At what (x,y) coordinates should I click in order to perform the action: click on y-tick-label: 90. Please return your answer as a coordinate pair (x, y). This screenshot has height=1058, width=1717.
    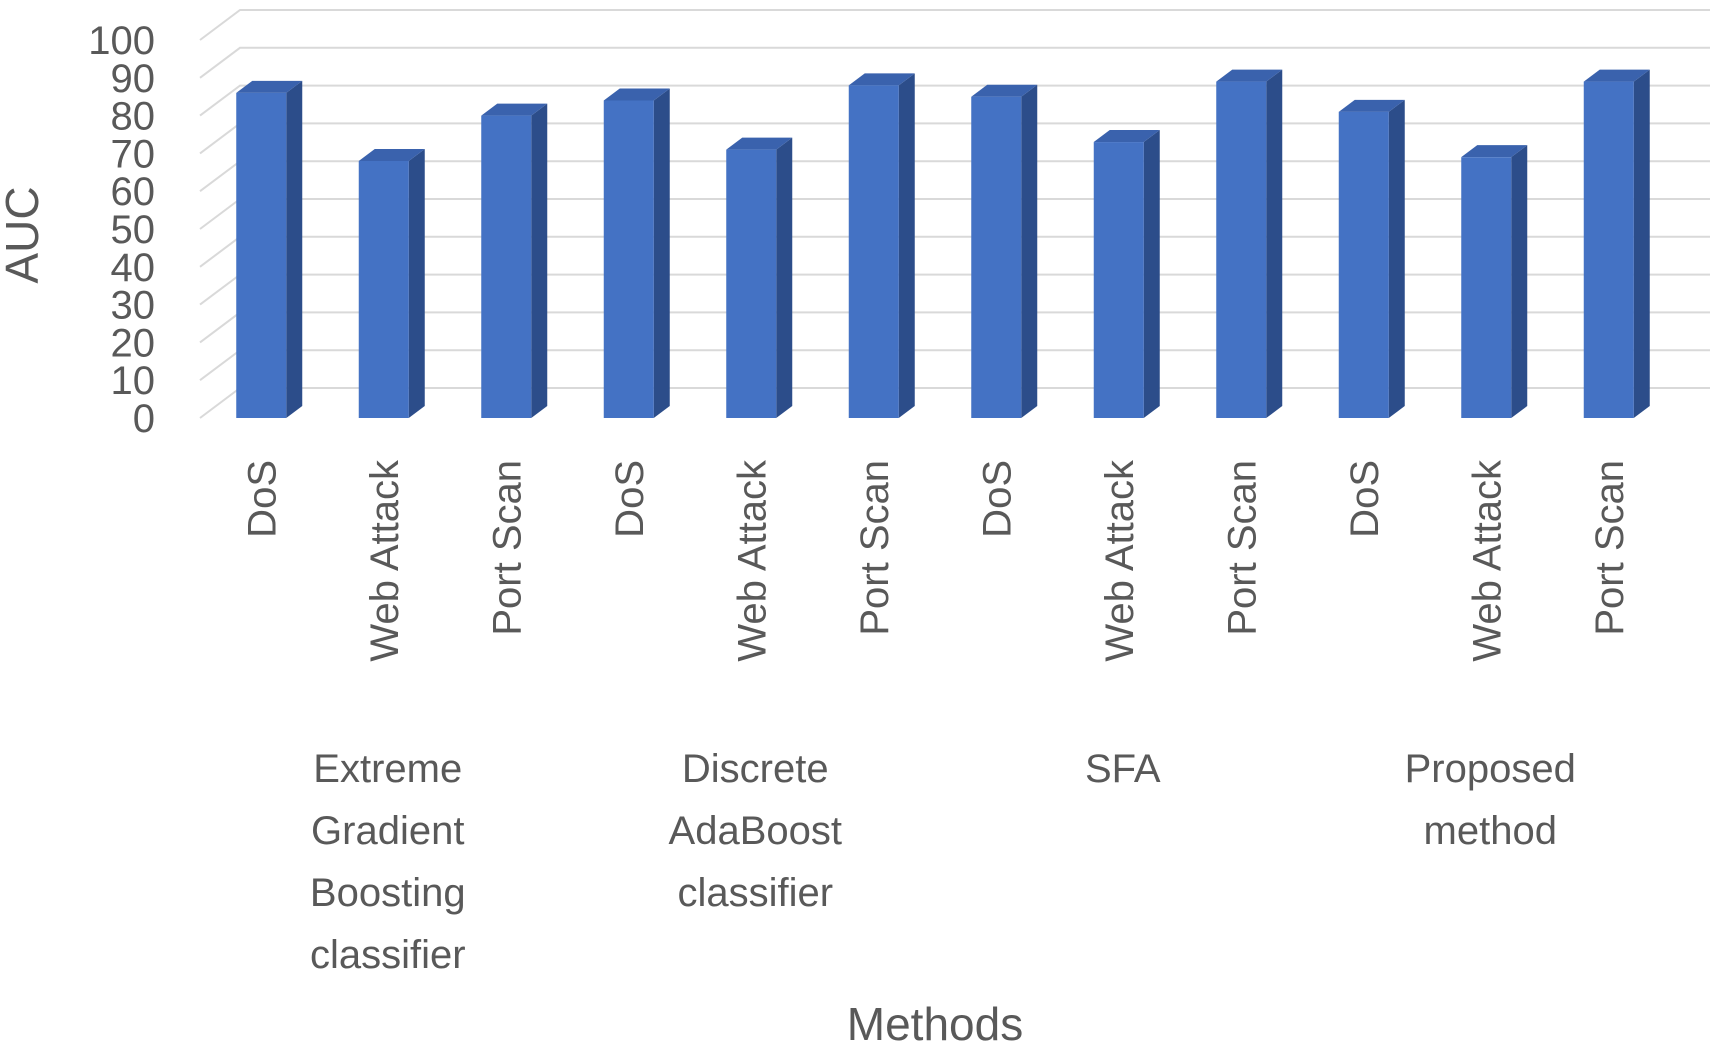
    Looking at the image, I should click on (133, 79).